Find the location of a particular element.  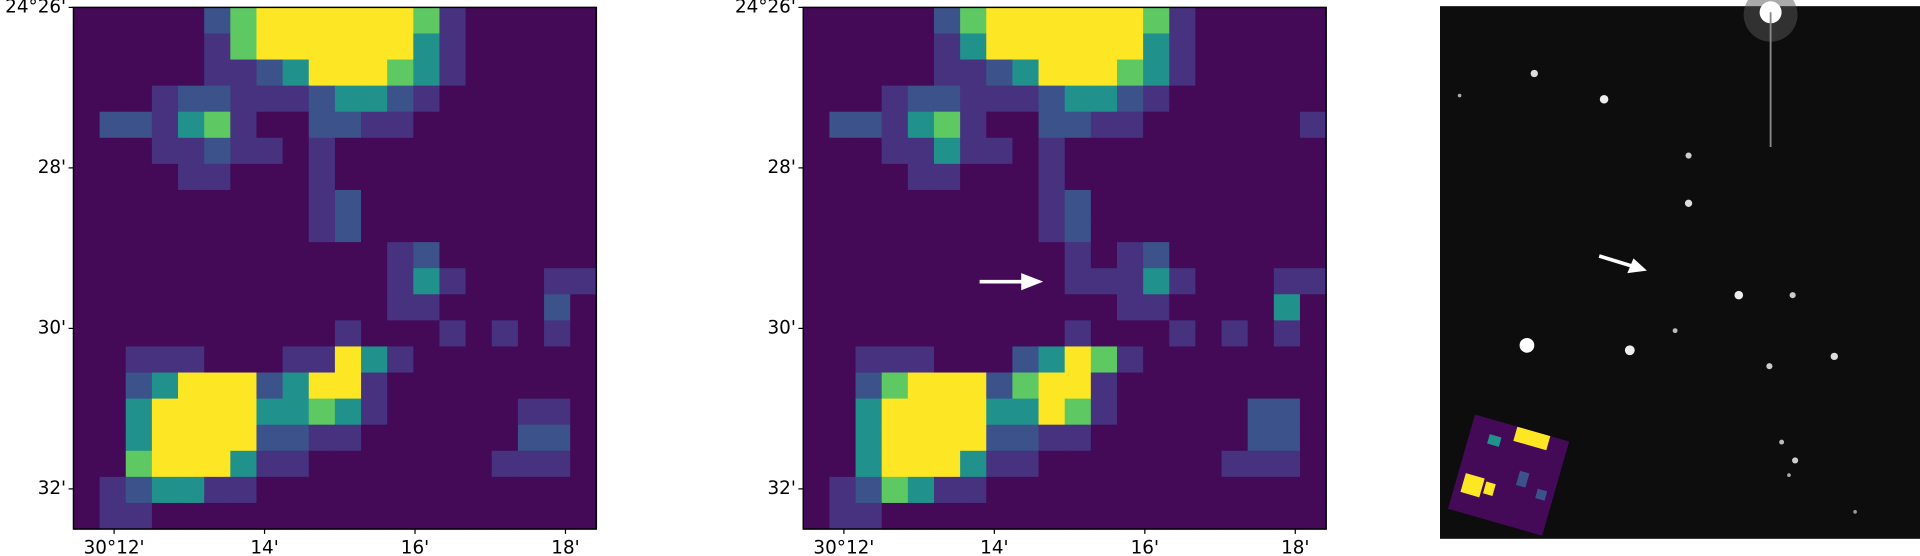

y-tick-label: 32' is located at coordinates (52, 488).